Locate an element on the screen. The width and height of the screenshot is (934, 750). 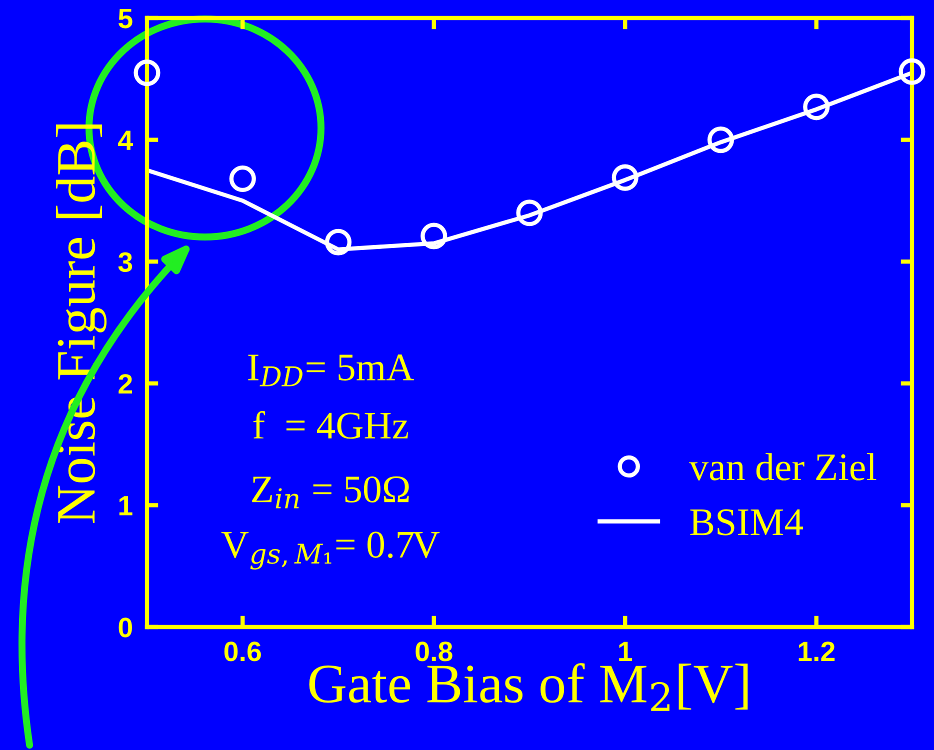
annotation: f = 4GHz is located at coordinates (330, 425).